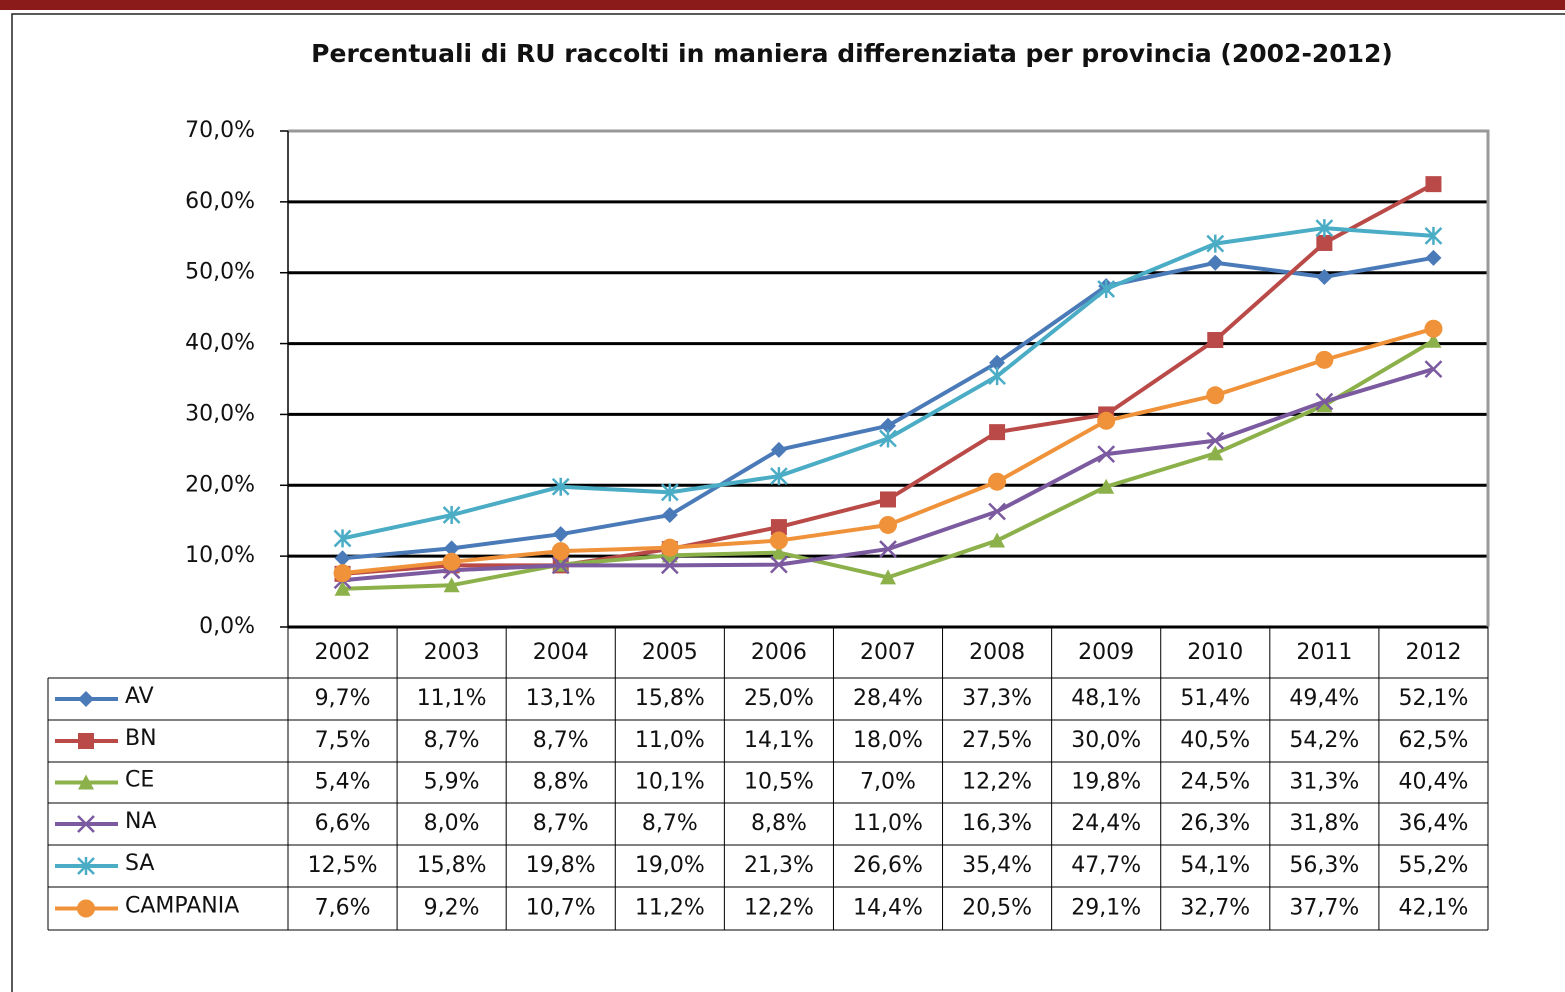 Image resolution: width=1565 pixels, height=992 pixels. I want to click on table-cell: 37,3%, so click(997, 698).